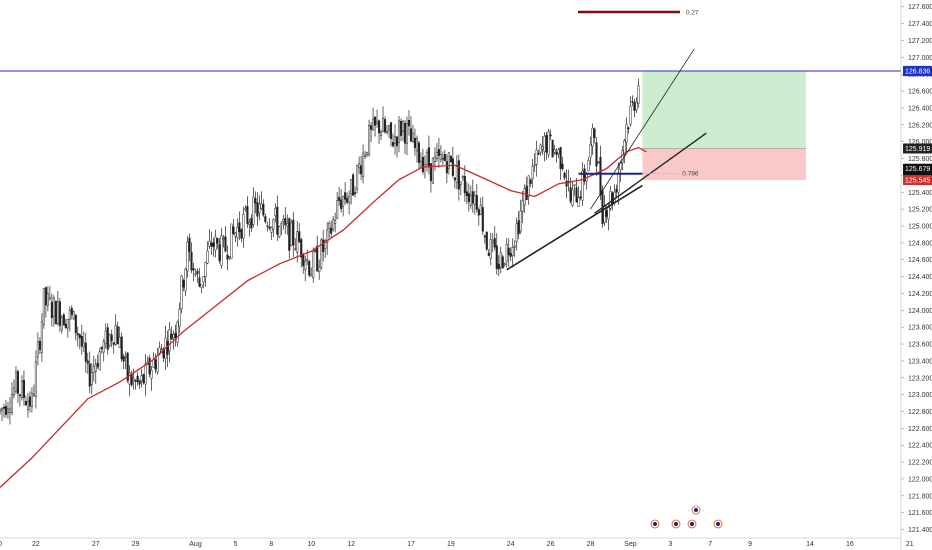 This screenshot has width=932, height=550. I want to click on y-tick-label: 125.000, so click(920, 226).